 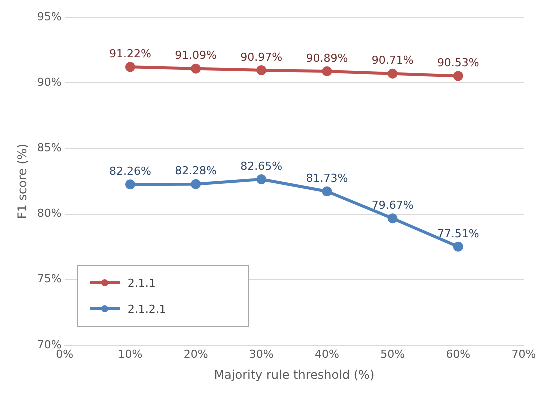 I want to click on data-label: 82.26%, so click(x=130, y=171).